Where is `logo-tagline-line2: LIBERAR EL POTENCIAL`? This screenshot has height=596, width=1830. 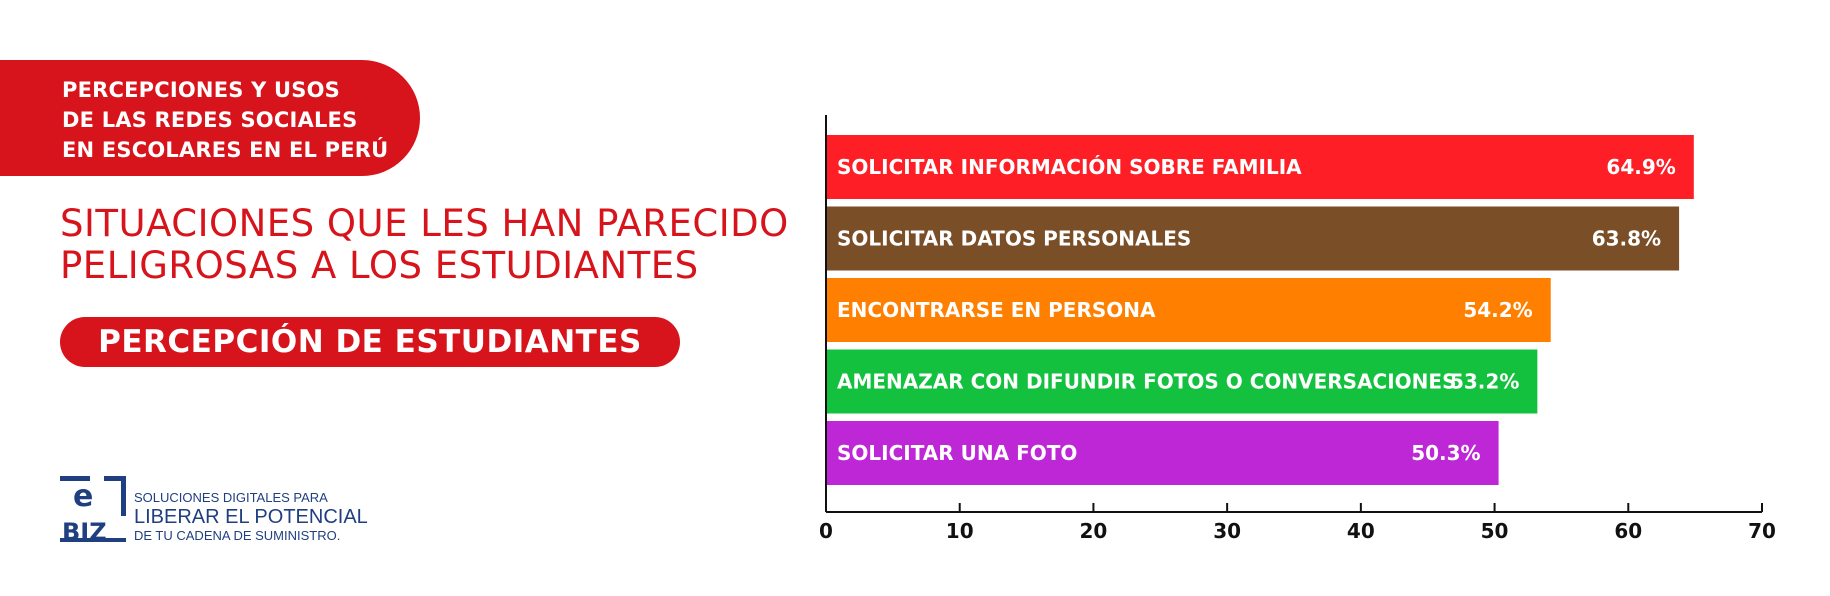
logo-tagline-line2: LIBERAR EL POTENCIAL is located at coordinates (251, 517).